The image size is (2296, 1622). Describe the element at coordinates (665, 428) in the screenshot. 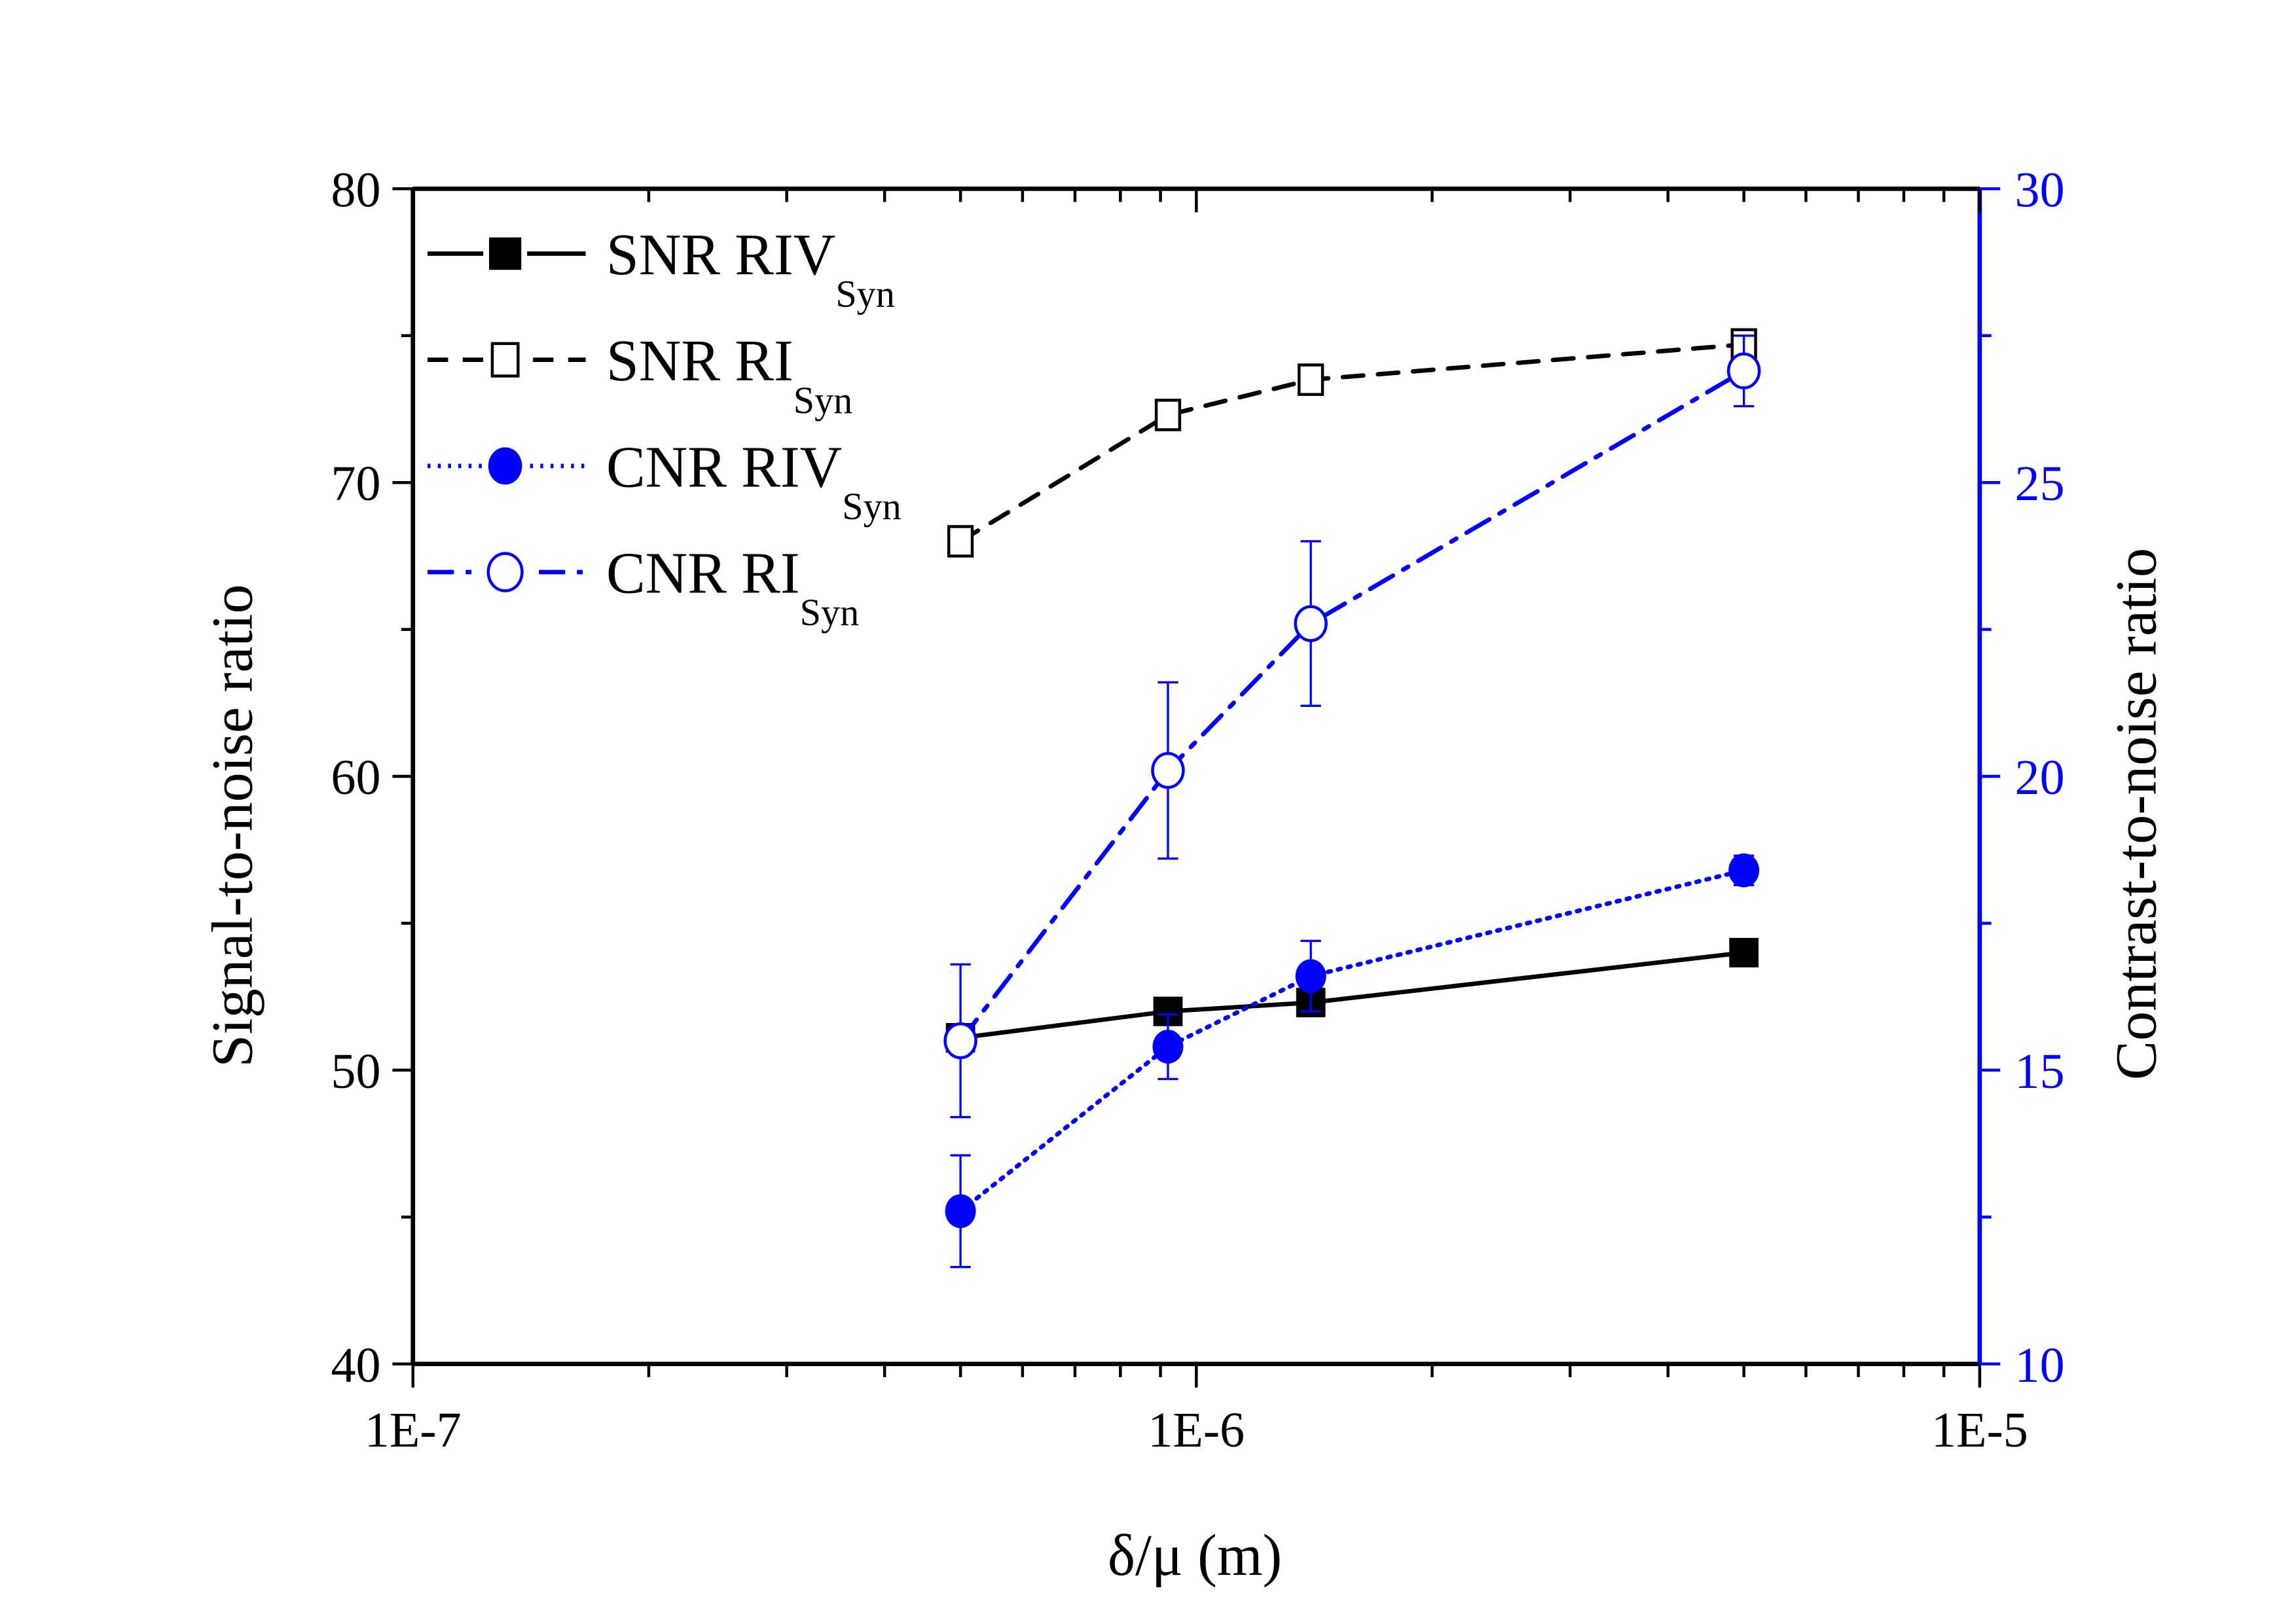

I see `legend: SNR RIVSyn SNR RISyn CNR RIVSyn CNR RISyn` at that location.